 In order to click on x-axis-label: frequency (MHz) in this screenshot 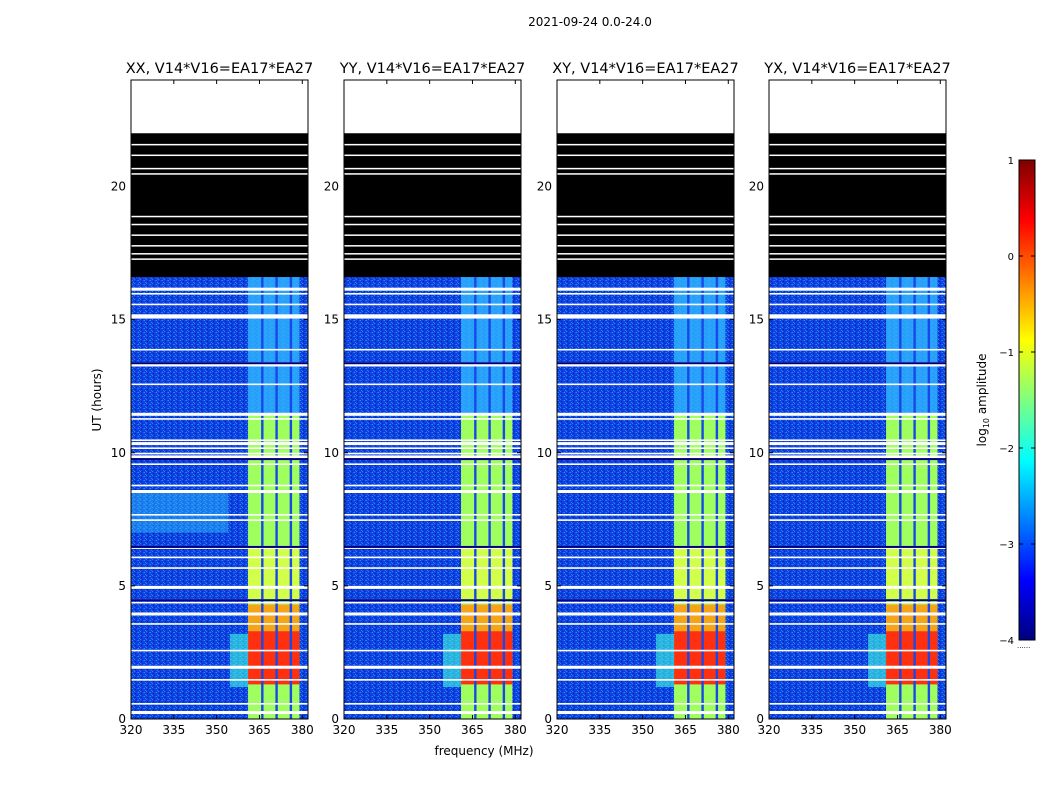, I will do `click(483, 751)`.